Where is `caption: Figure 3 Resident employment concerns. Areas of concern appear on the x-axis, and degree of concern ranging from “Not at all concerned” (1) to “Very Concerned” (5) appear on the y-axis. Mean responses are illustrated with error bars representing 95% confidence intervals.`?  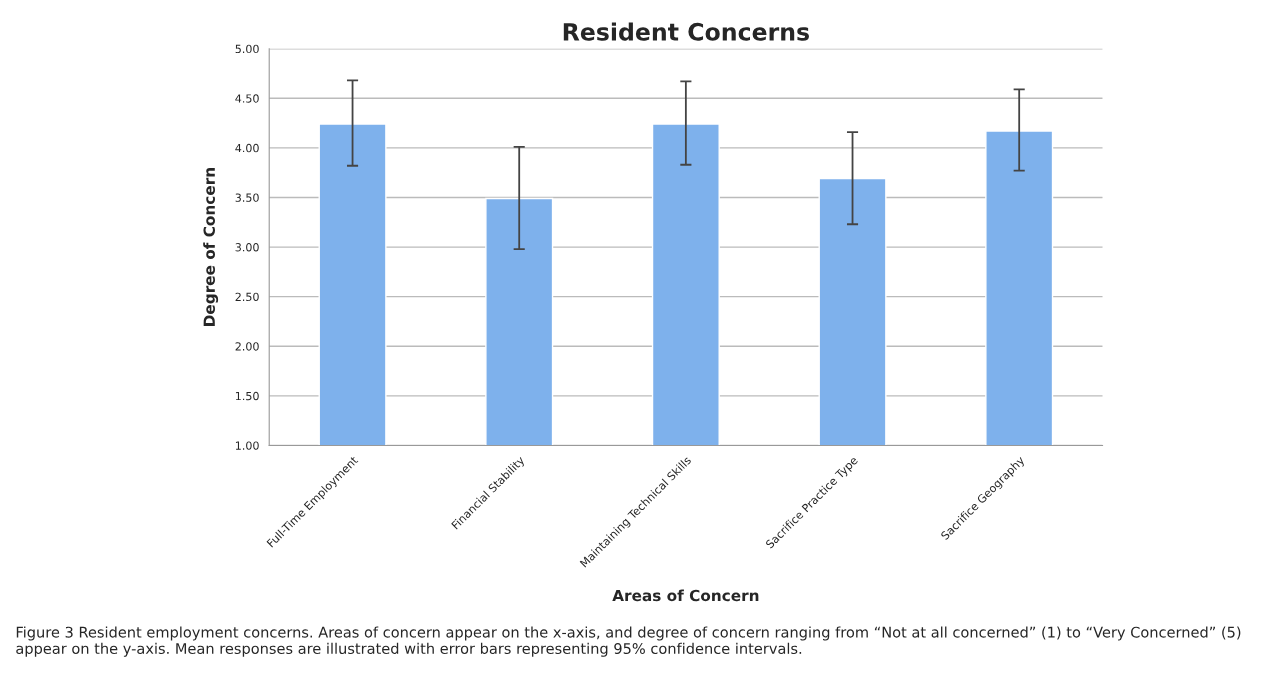 caption: Figure 3 Resident employment concerns. Areas of concern appear on the x-axis, and degree of concern ranging from “Not at all concerned” (1) to “Very Concerned” (5) appear on the y-axis. Mean responses are illustrated with error bars representing 95% confidence intervals. is located at coordinates (628, 641).